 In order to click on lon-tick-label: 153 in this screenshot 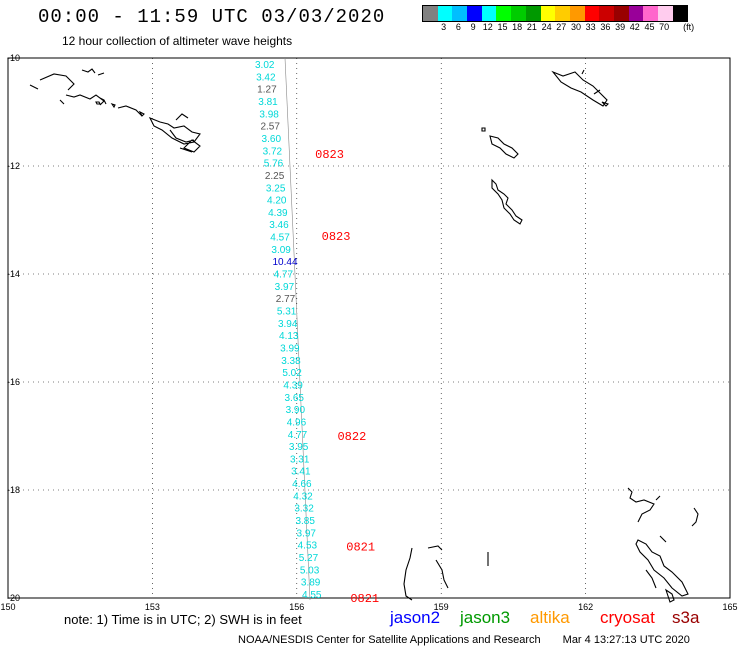, I will do `click(152, 607)`.